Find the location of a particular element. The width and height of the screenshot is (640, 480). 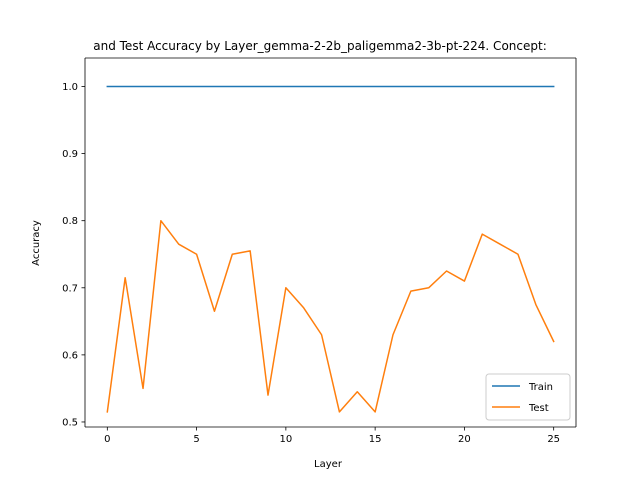

legend: Train Test is located at coordinates (528, 397).